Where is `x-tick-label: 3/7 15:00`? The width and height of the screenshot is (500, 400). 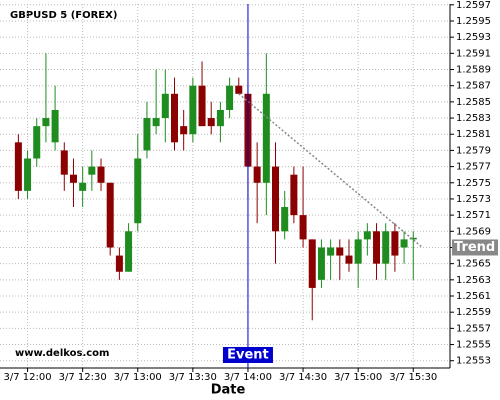 x-tick-label: 3/7 15:00 is located at coordinates (358, 377).